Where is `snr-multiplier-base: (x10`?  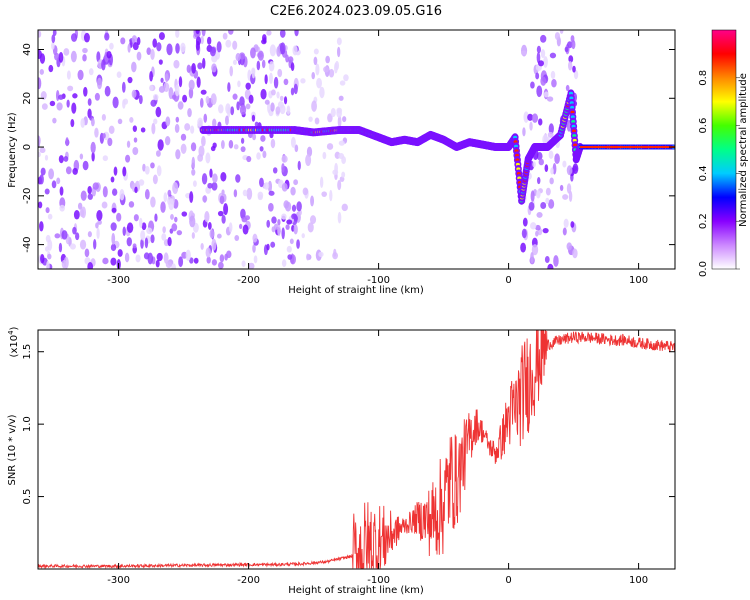 snr-multiplier-base: (x10 is located at coordinates (14, 346).